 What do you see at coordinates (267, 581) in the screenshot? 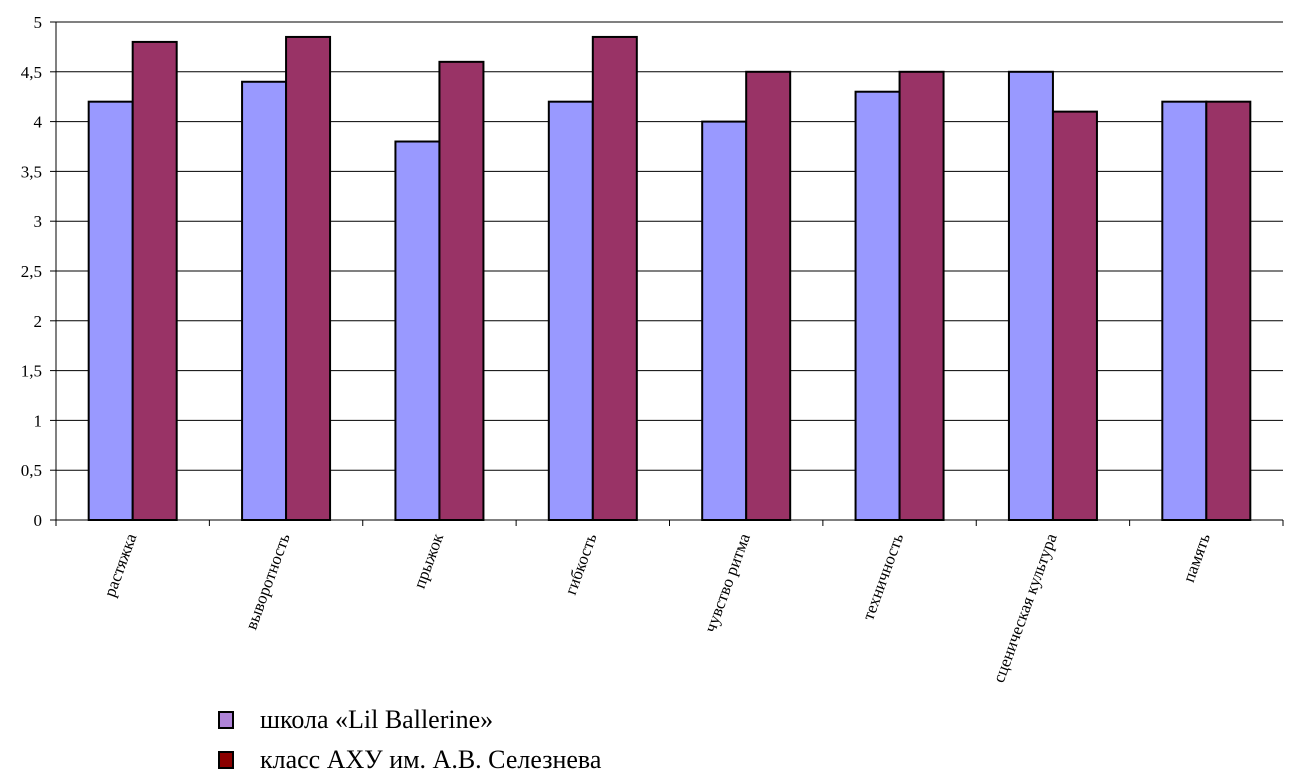
I see `x-tick-label: выворотность` at bounding box center [267, 581].